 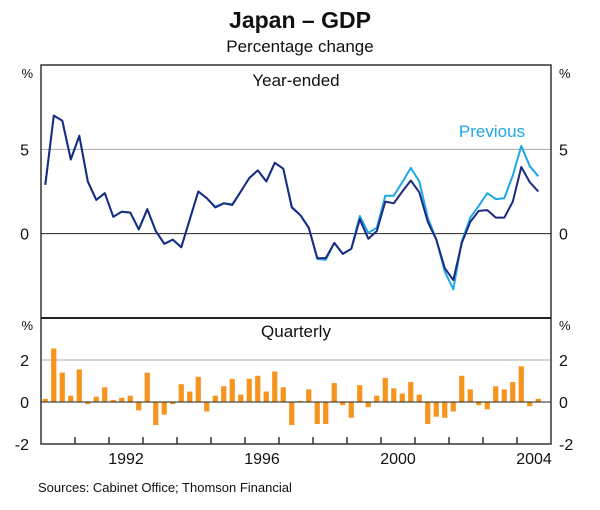 What do you see at coordinates (299, 46) in the screenshot?
I see `chart-subtitle: Percentage change` at bounding box center [299, 46].